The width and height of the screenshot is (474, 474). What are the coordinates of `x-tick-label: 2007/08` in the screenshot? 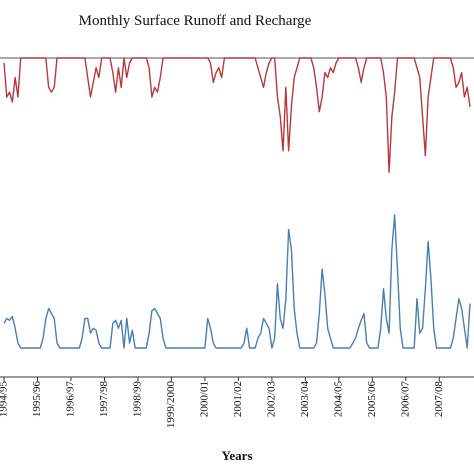 It's located at (439, 399).